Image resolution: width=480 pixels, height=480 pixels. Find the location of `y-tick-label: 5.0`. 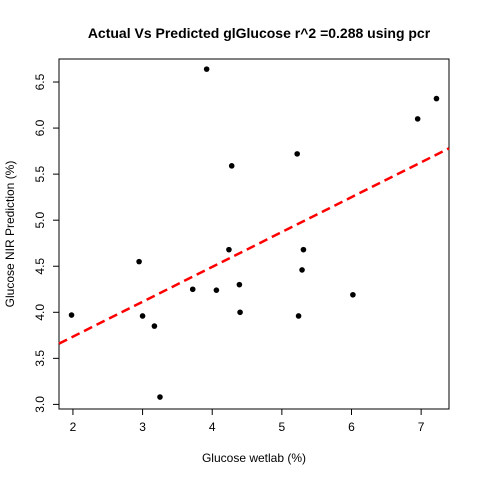

y-tick-label: 5.0 is located at coordinates (40, 220).